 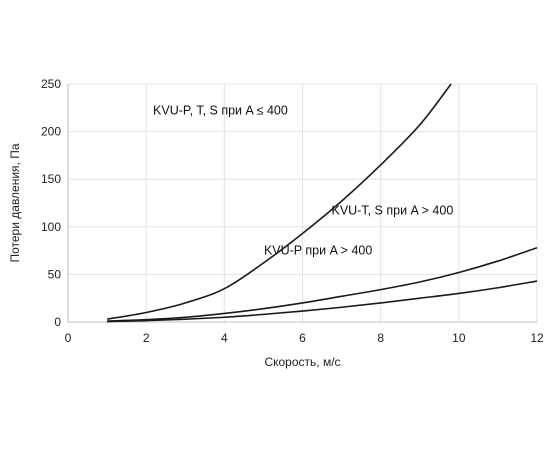 What do you see at coordinates (68, 338) in the screenshot?
I see `x-tick-label: 0` at bounding box center [68, 338].